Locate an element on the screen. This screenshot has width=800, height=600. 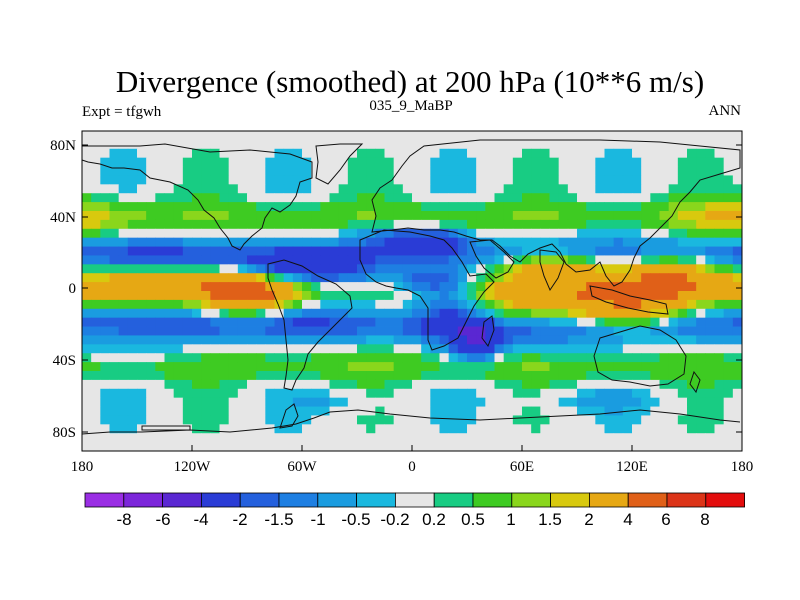
colorbar-swatch is located at coordinates (531, 500).